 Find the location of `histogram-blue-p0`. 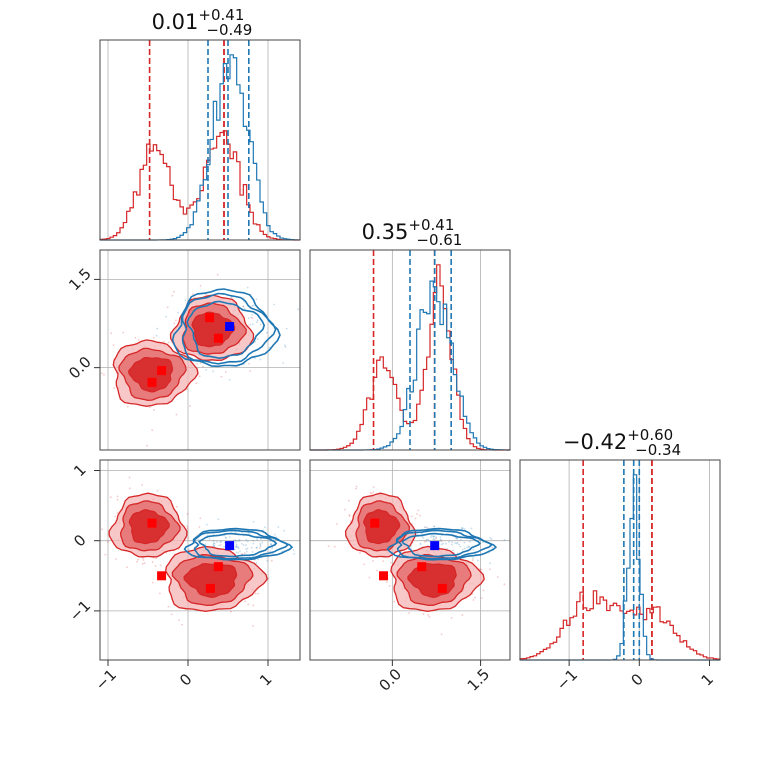

histogram-blue-p0 is located at coordinates (200, 147).